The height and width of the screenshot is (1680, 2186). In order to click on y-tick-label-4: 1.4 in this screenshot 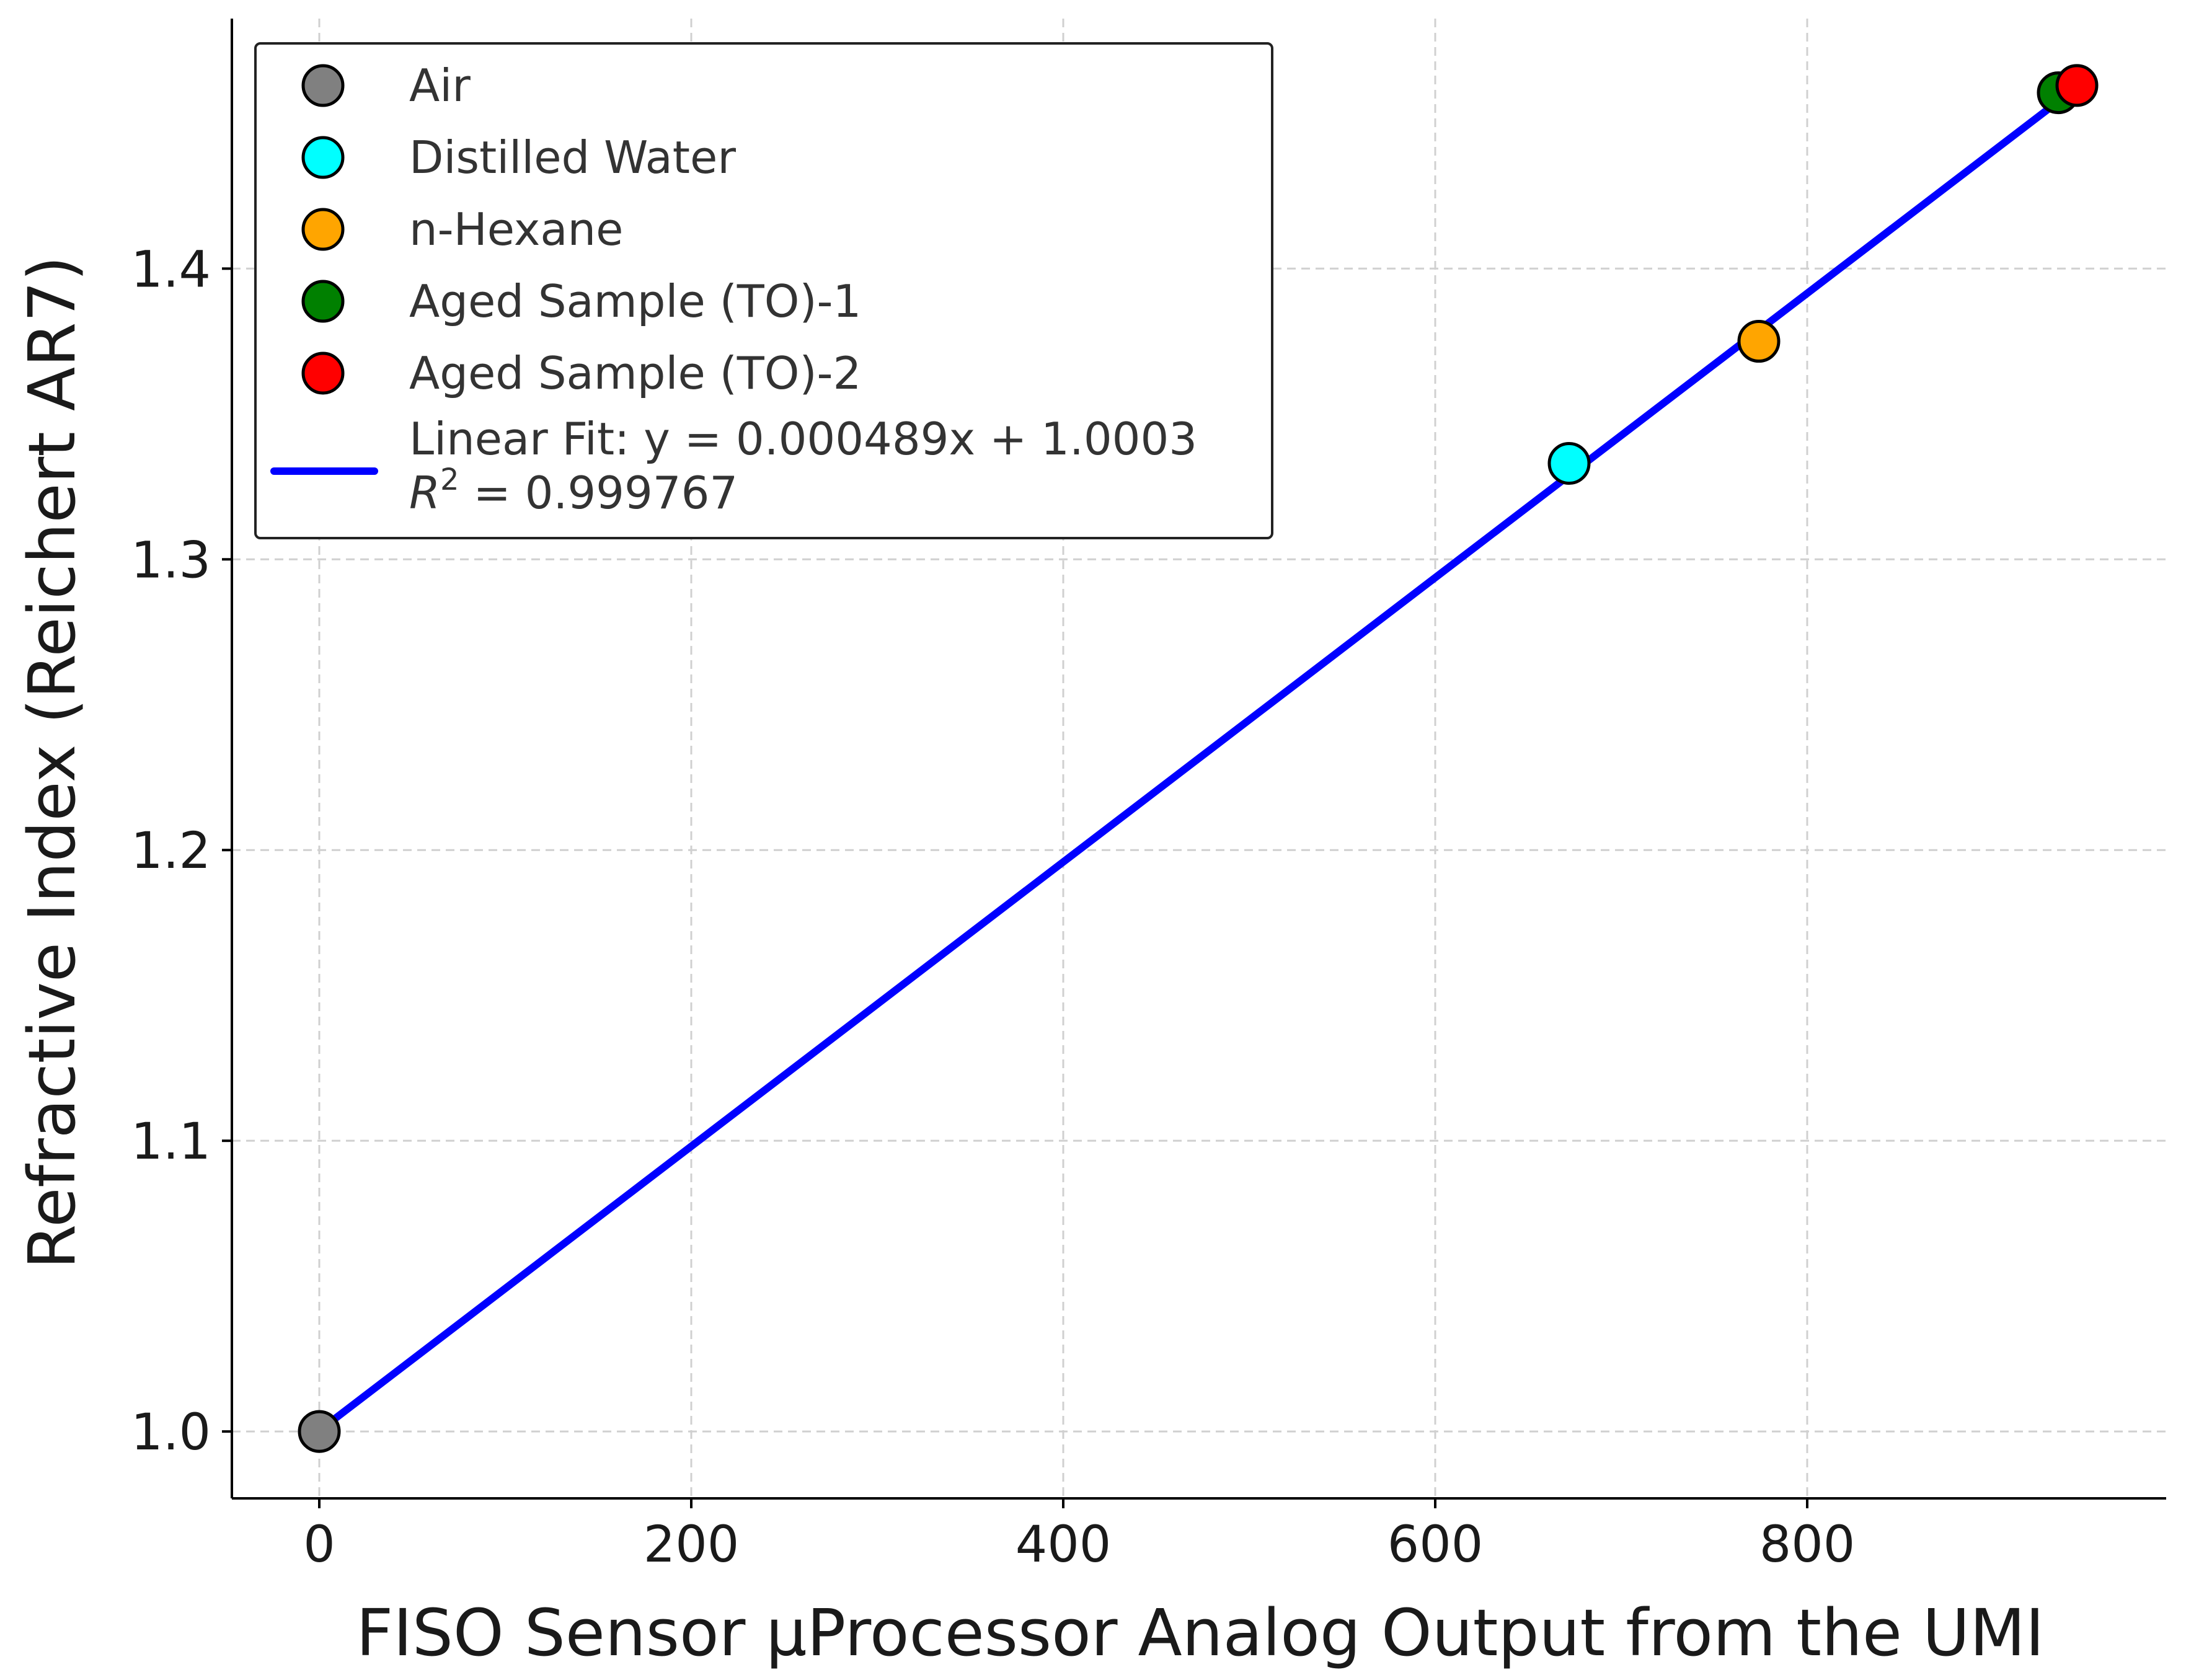, I will do `click(171, 270)`.